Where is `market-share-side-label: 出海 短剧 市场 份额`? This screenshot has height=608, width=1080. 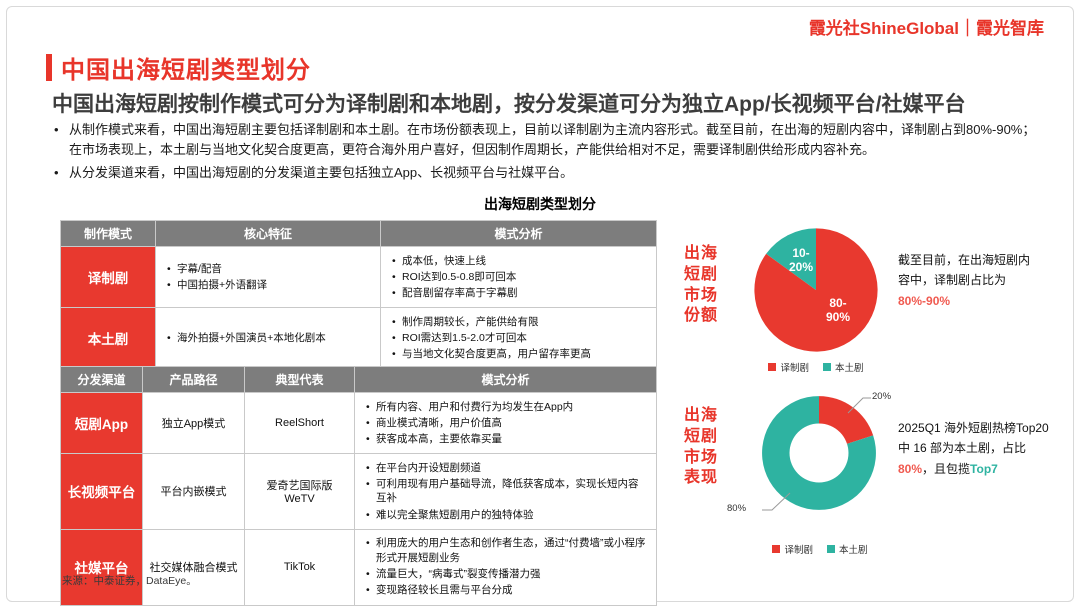
market-share-side-label: 出海 短剧 市场 份额 is located at coordinates (701, 285).